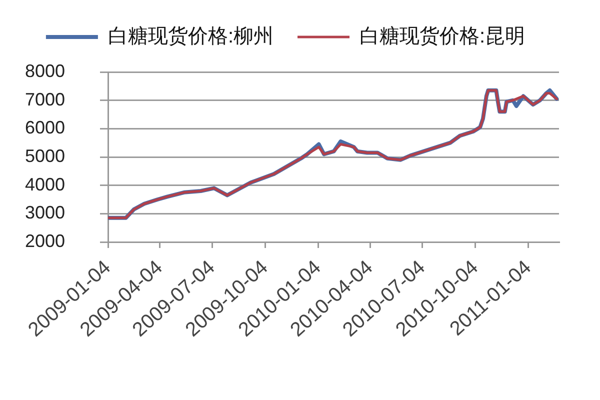  I want to click on y-tick-label: 3000, so click(44, 212).